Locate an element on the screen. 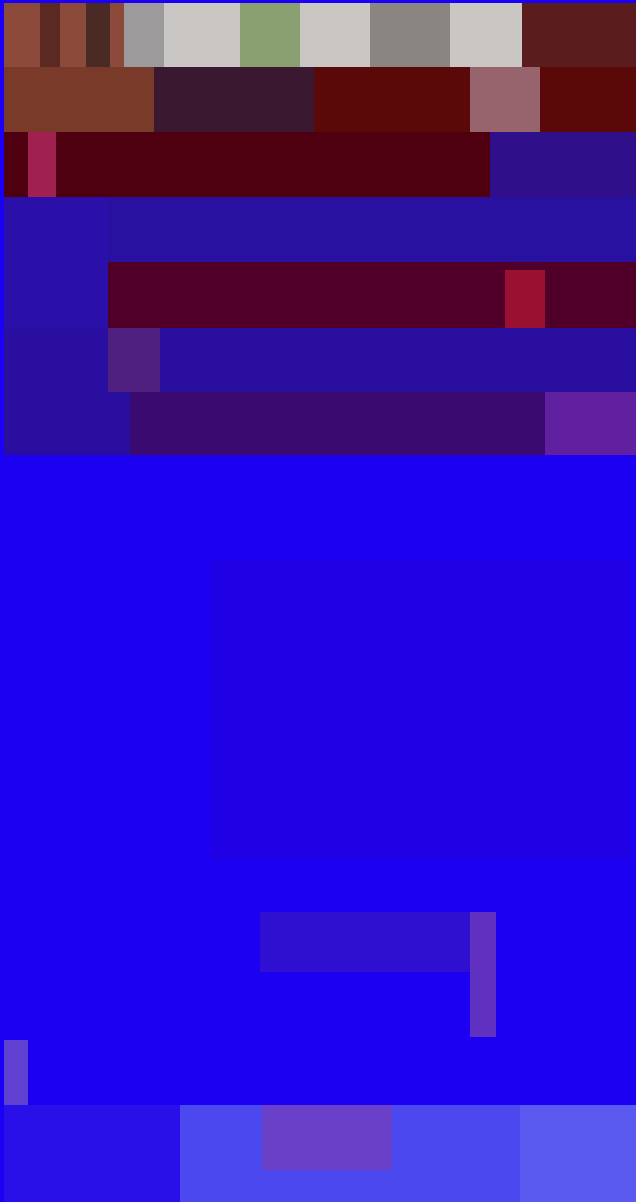  band-brown is located at coordinates (79, 99).